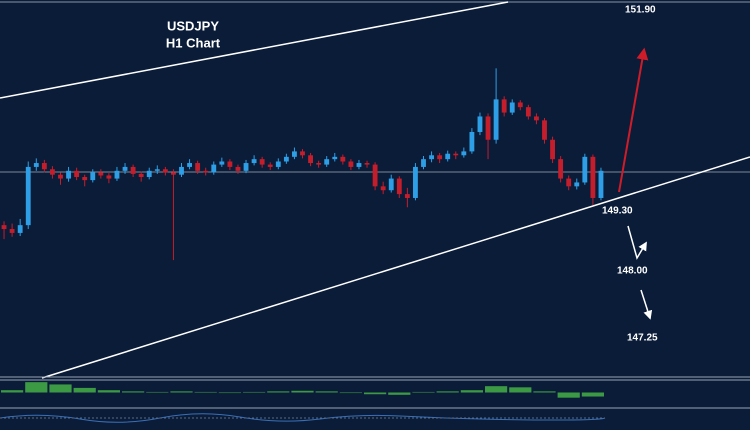 The width and height of the screenshot is (750, 430). I want to click on level-label: 151.90, so click(640, 10).